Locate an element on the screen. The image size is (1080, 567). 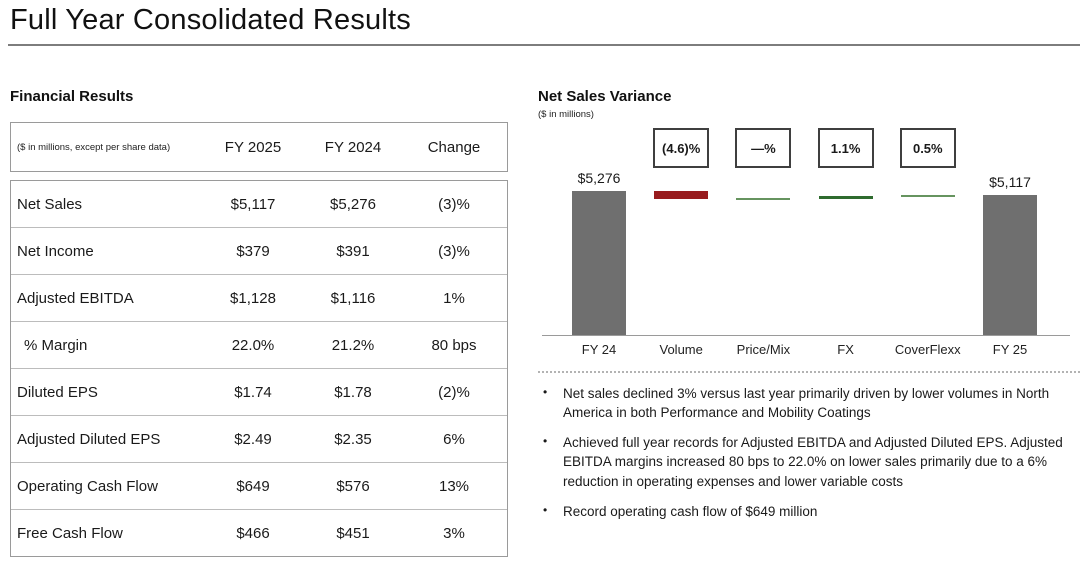
row-value: $2.49 is located at coordinates (253, 439).